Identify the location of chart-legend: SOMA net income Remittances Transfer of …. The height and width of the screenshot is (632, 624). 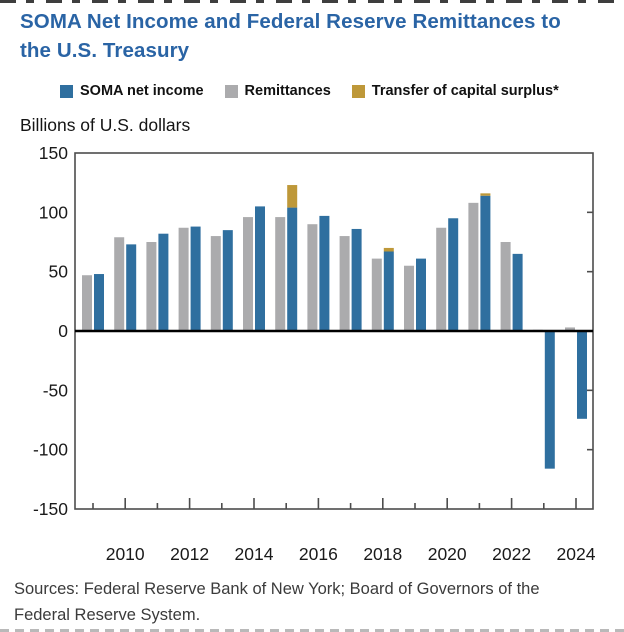
(309, 91).